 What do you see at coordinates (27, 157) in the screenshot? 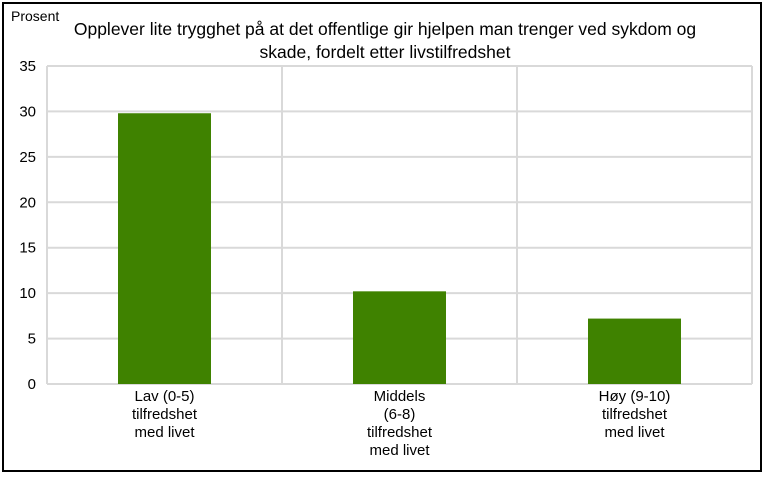
I see `y-tick-label: 25` at bounding box center [27, 157].